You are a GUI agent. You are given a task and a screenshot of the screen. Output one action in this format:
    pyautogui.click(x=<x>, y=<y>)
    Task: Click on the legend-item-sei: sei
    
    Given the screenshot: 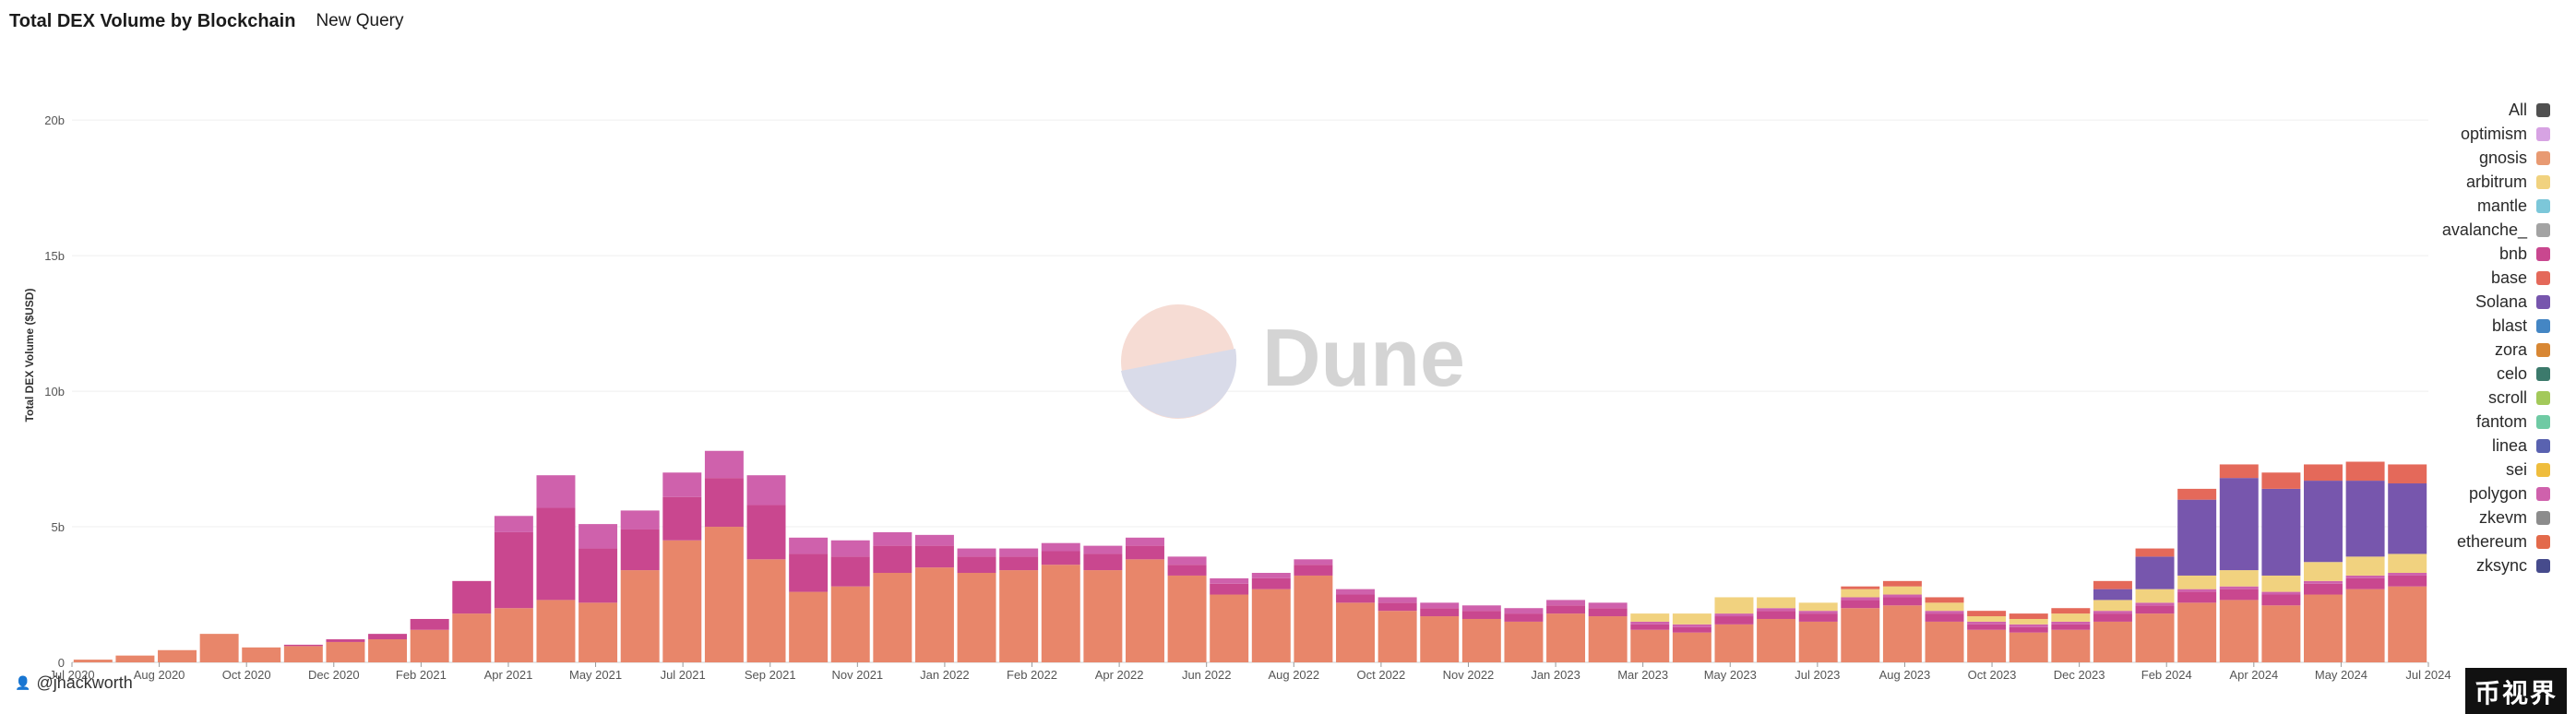 What is the action you would take?
    pyautogui.click(x=2458, y=470)
    